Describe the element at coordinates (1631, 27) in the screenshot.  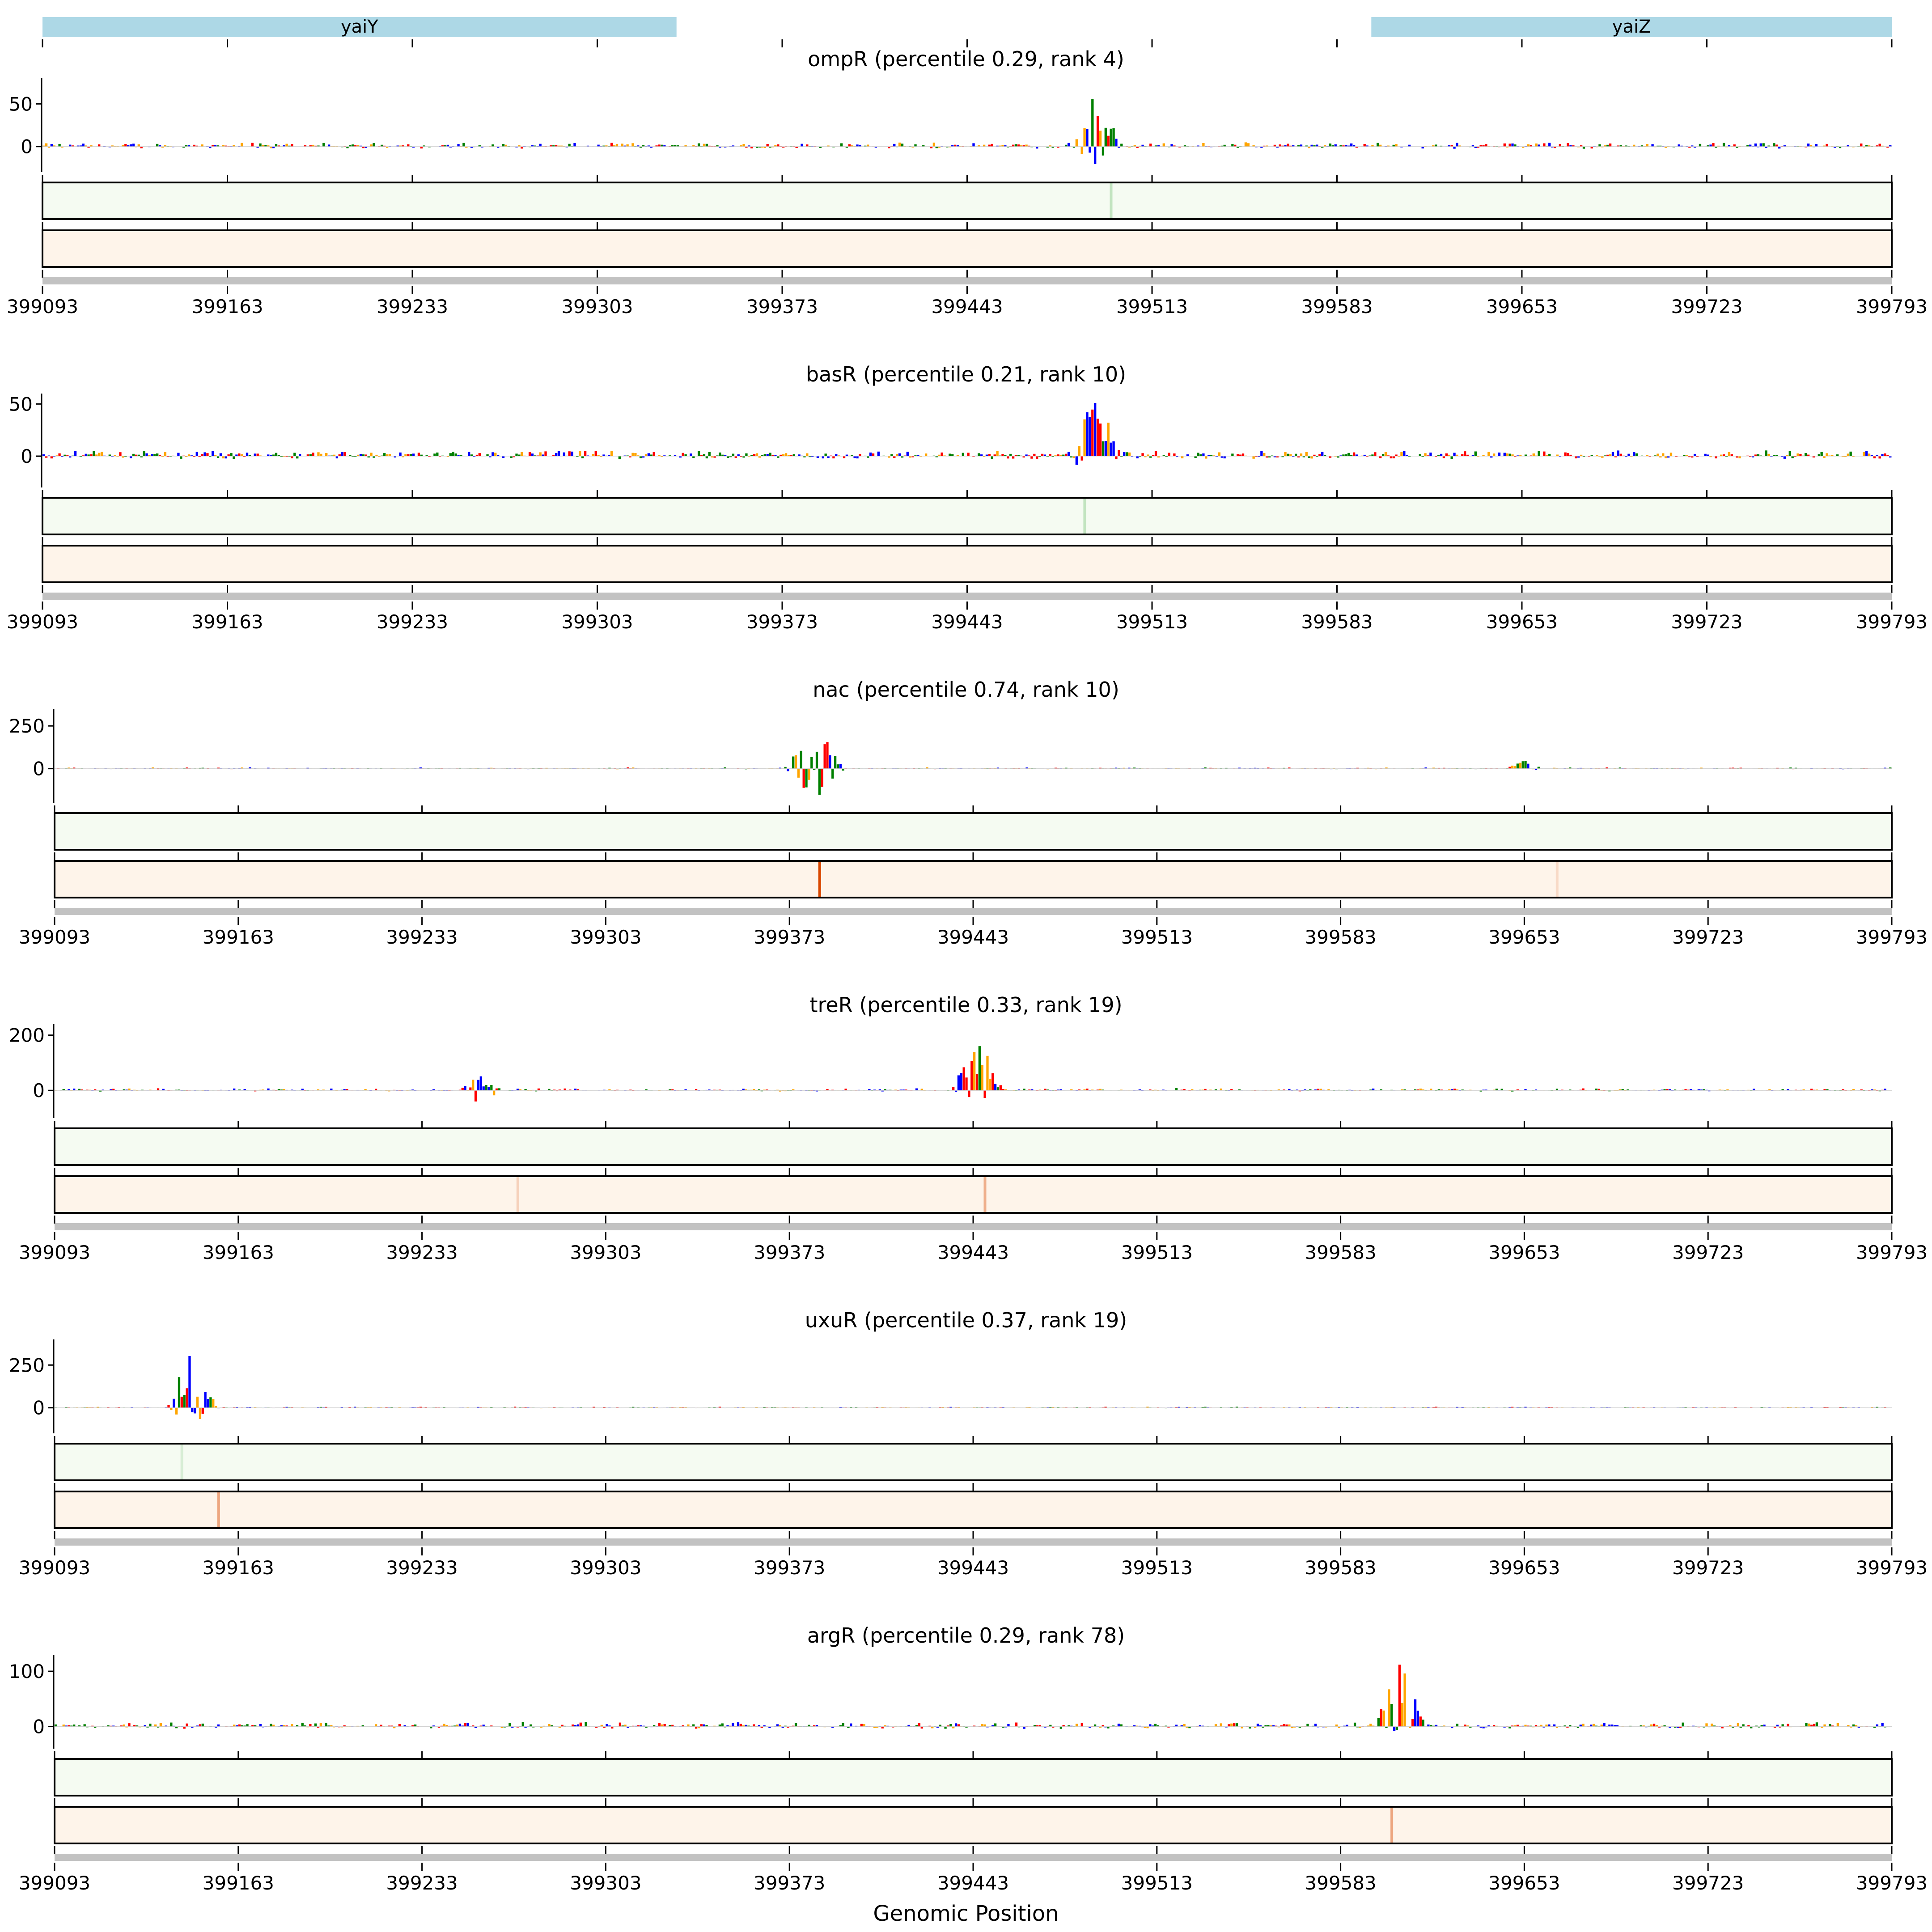
I see `gene-yaiZ` at that location.